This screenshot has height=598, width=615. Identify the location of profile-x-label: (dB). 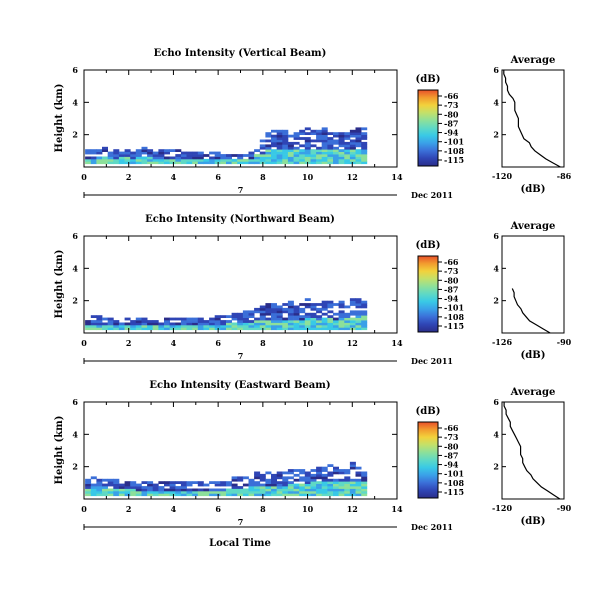
(533, 355).